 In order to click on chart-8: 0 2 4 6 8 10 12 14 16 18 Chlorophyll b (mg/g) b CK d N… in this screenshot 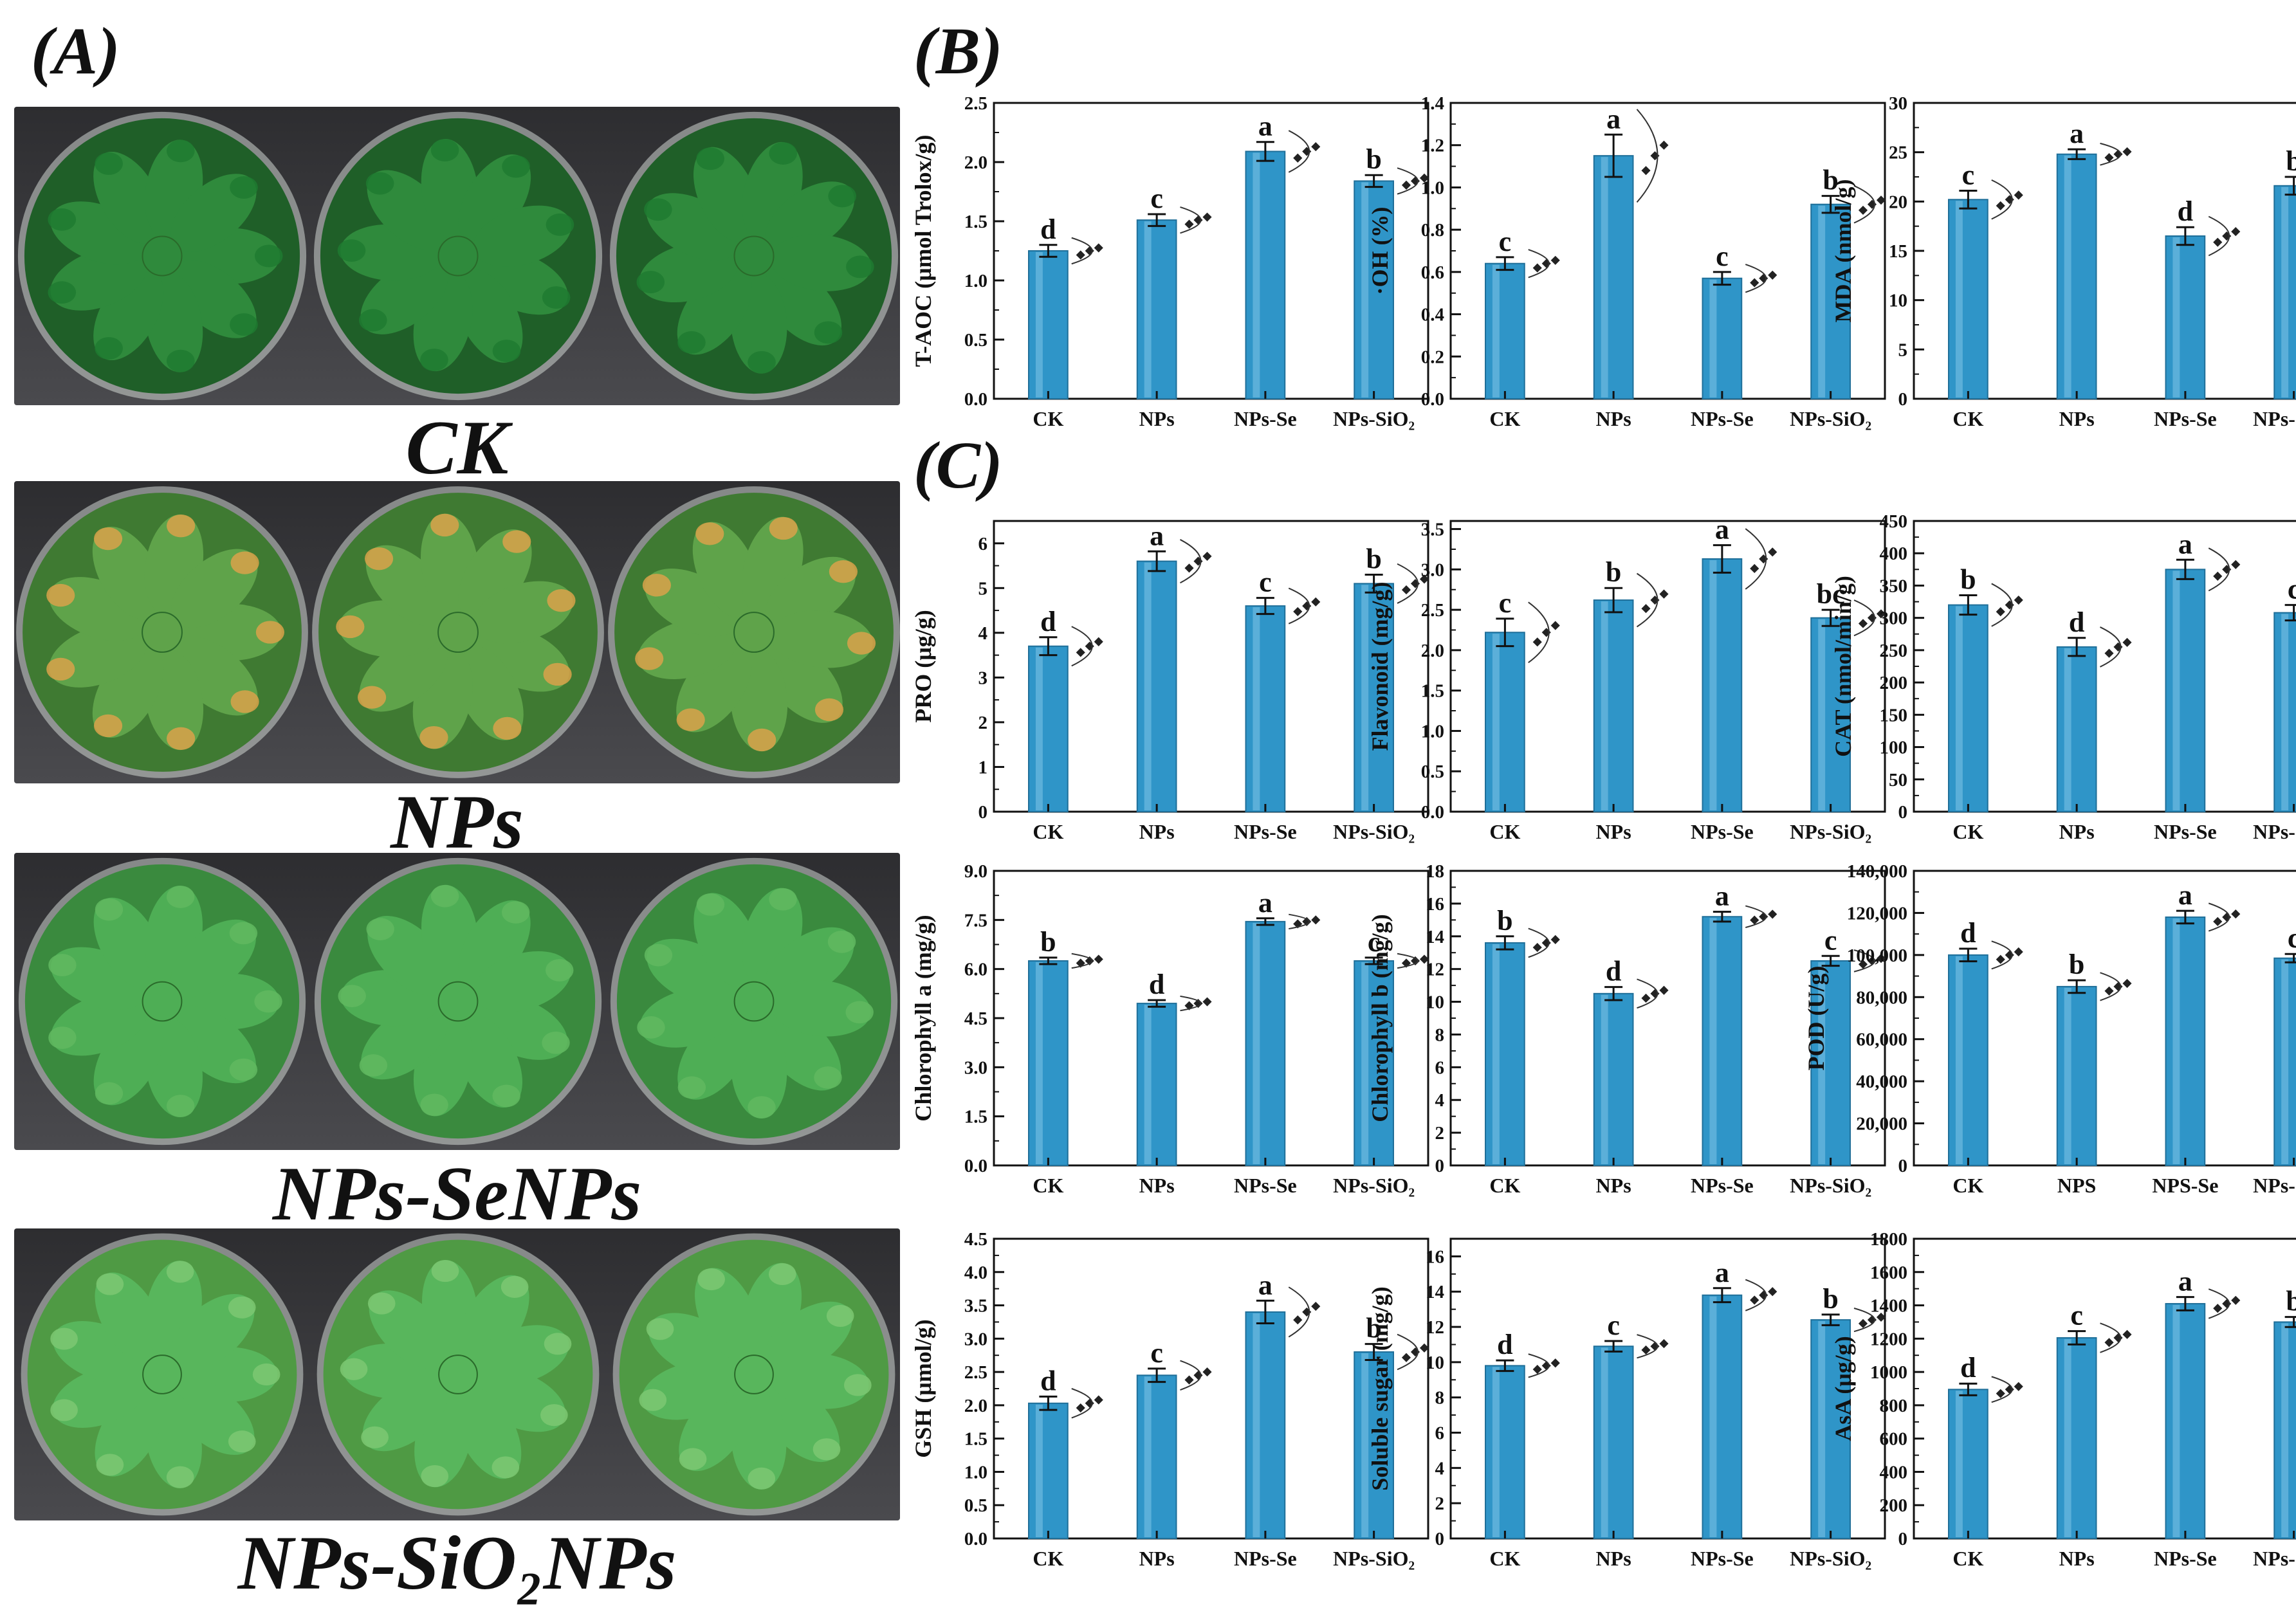, I will do `click(1626, 1029)`.